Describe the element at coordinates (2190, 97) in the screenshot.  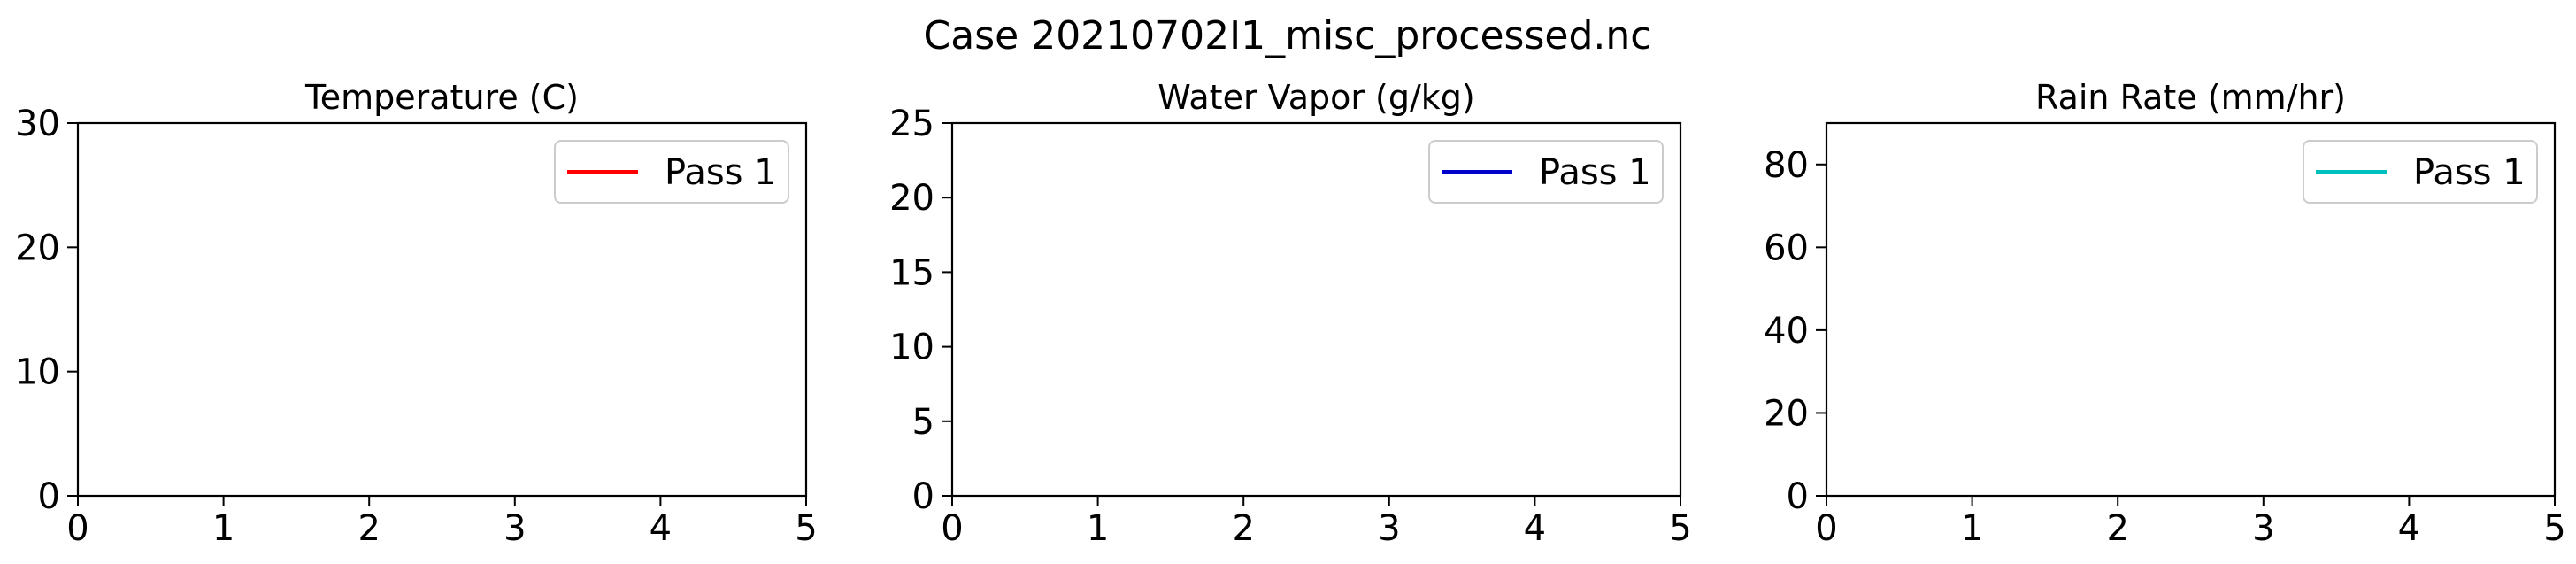
I see `subplot-title: Rain Rate (mm/hr)` at that location.